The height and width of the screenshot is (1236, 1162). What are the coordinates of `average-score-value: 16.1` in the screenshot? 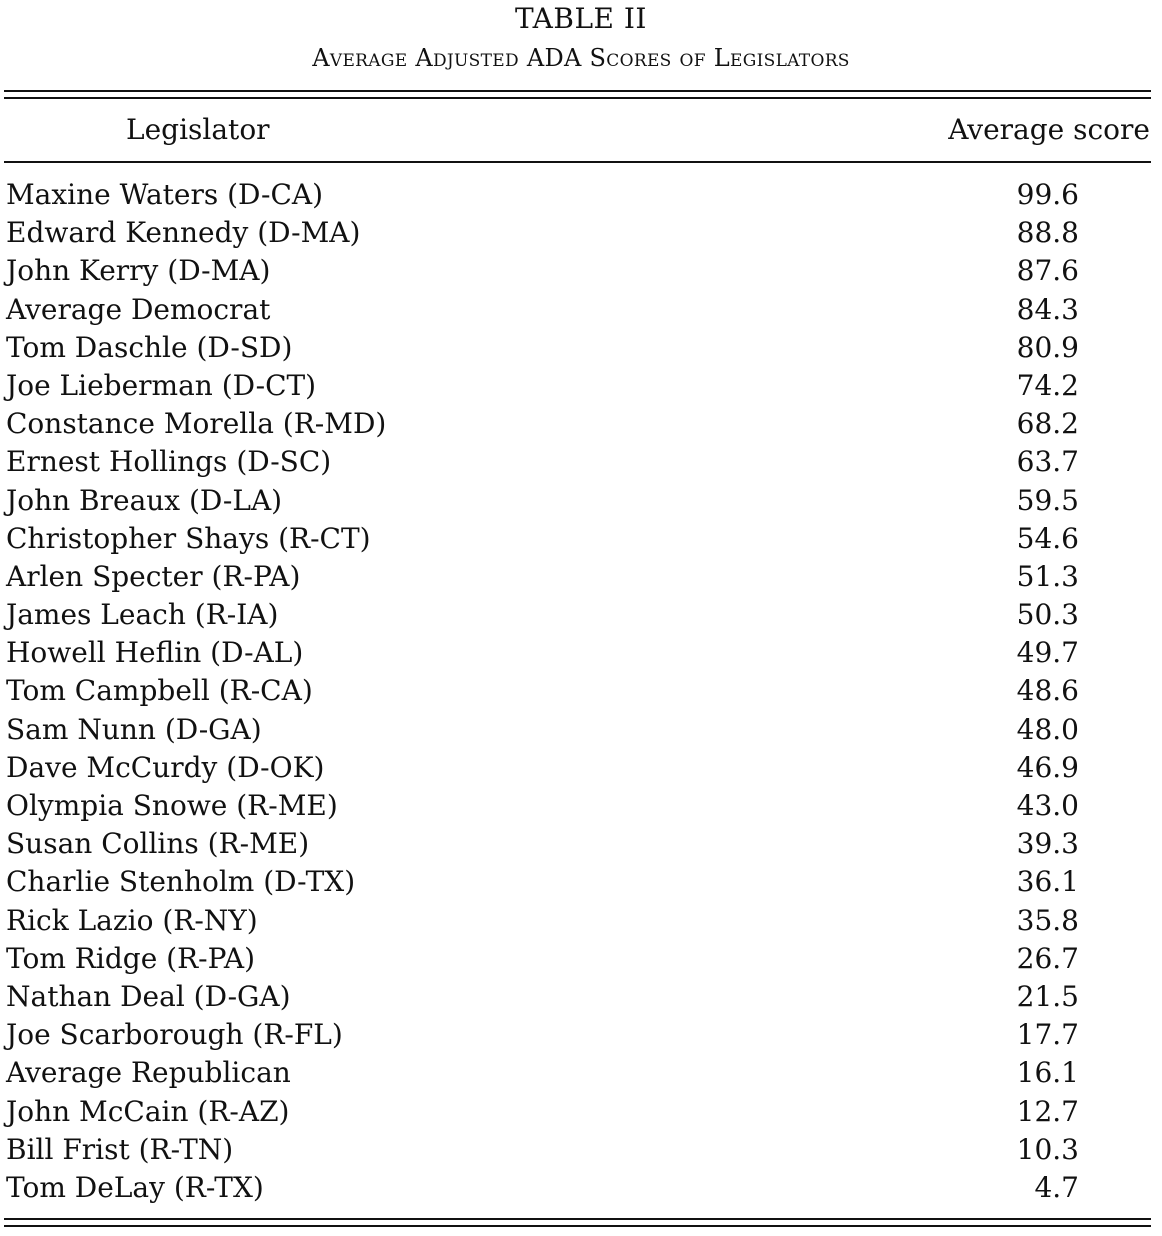 It's located at (1047, 1073).